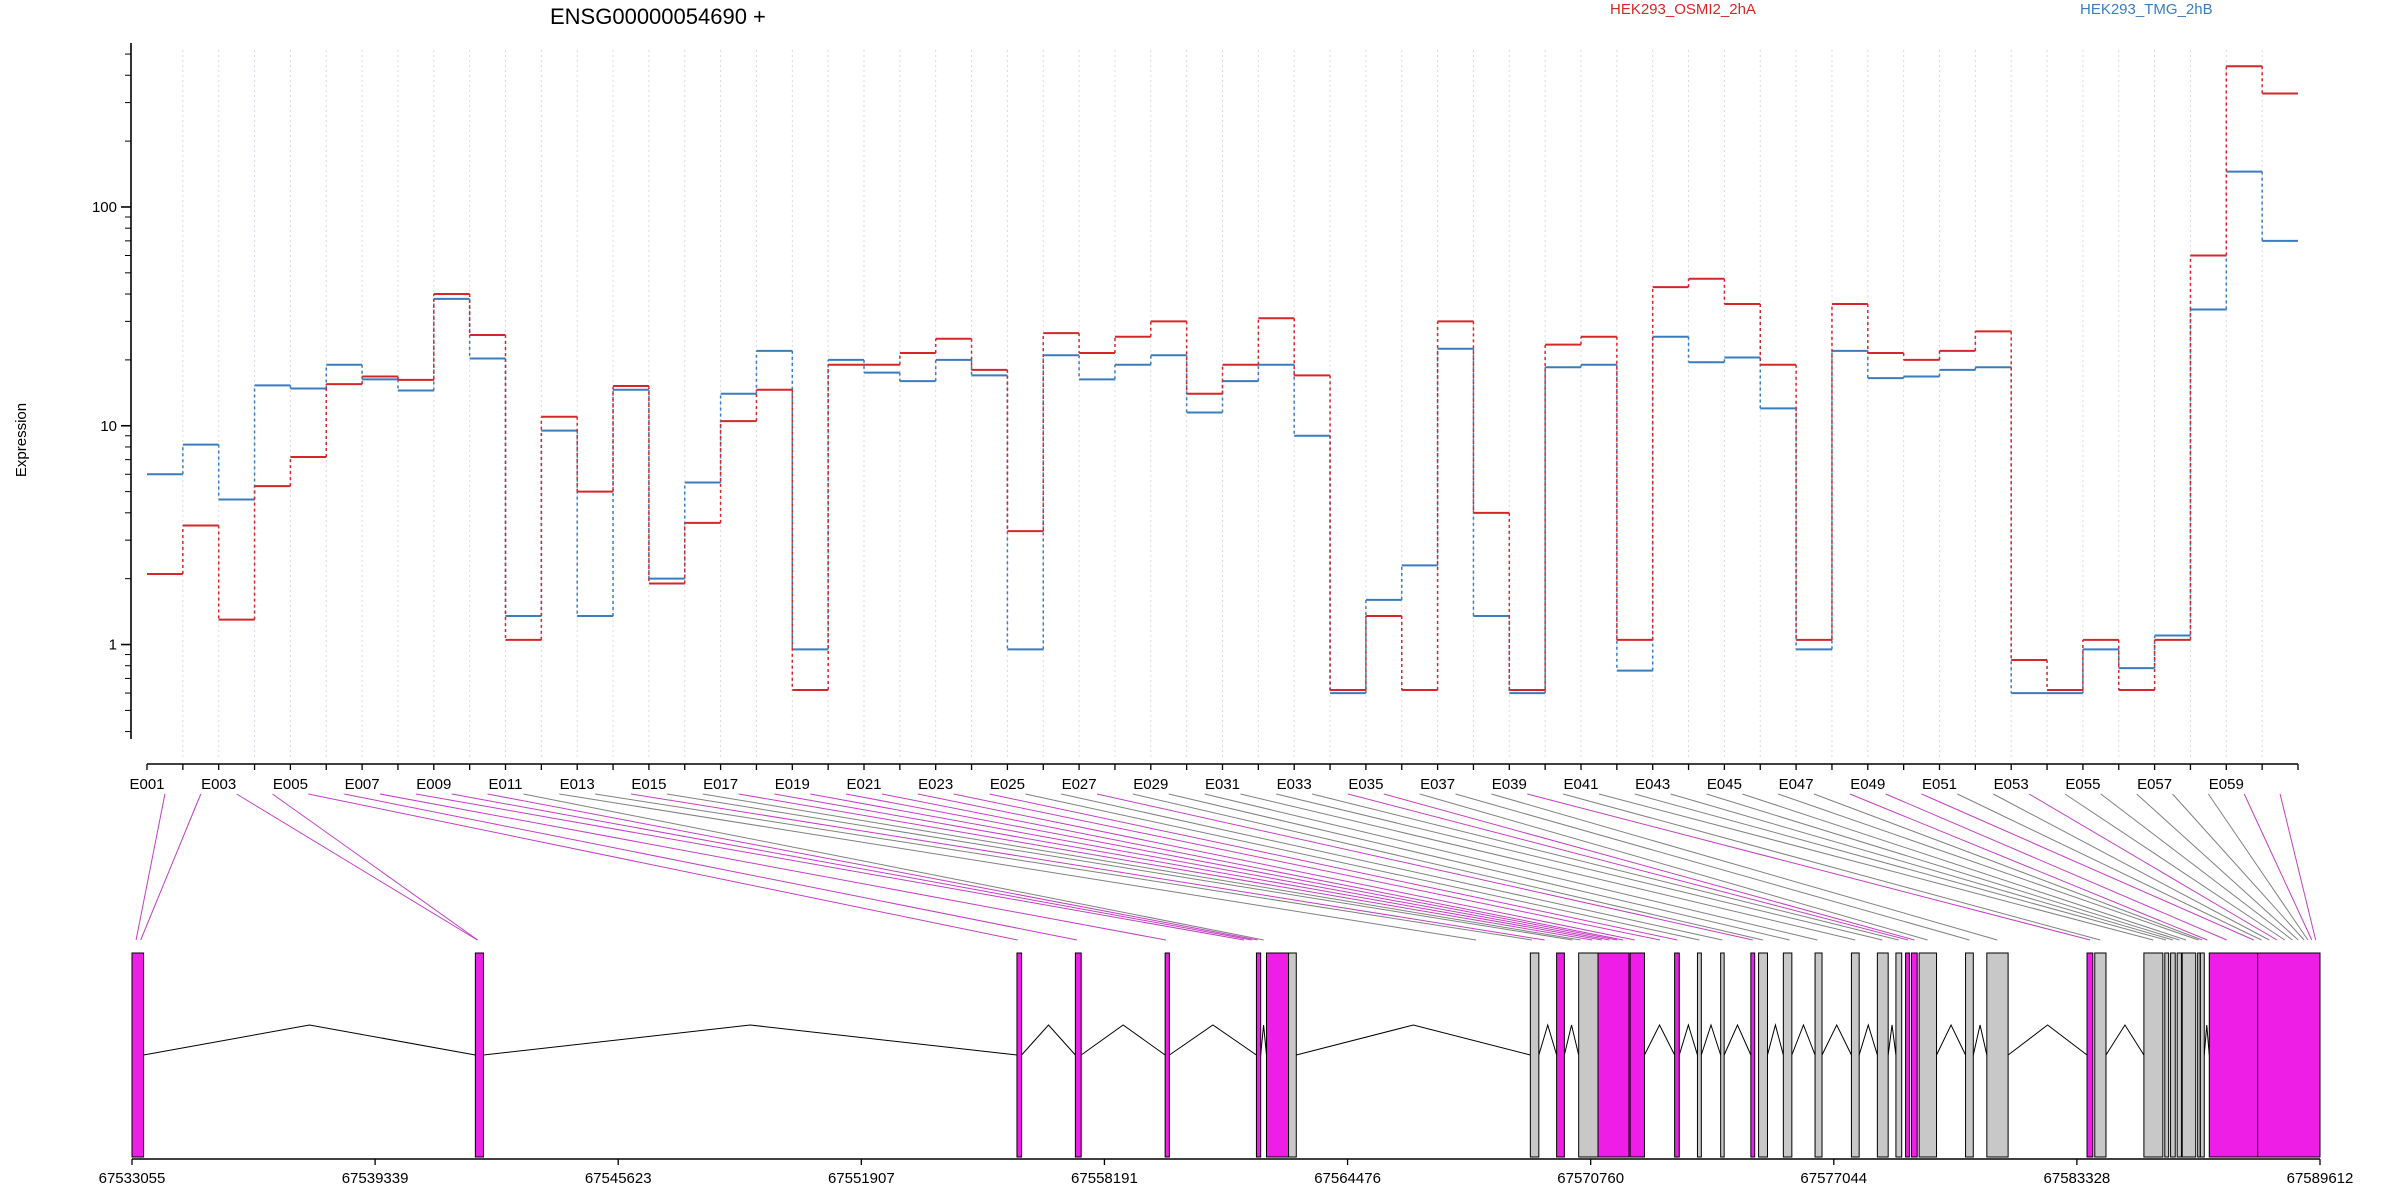 The height and width of the screenshot is (1200, 2400). What do you see at coordinates (1222, 784) in the screenshot?
I see `exon-label: E031` at bounding box center [1222, 784].